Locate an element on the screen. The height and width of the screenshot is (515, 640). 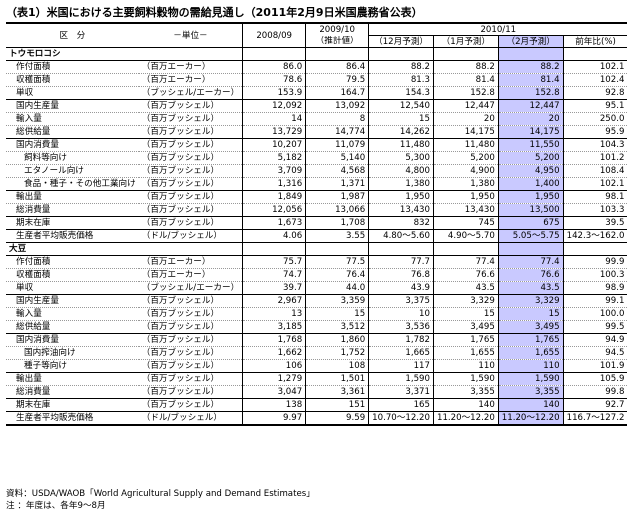
row-unit: （ブッシェル/エーカー） is located at coordinates (190, 288).